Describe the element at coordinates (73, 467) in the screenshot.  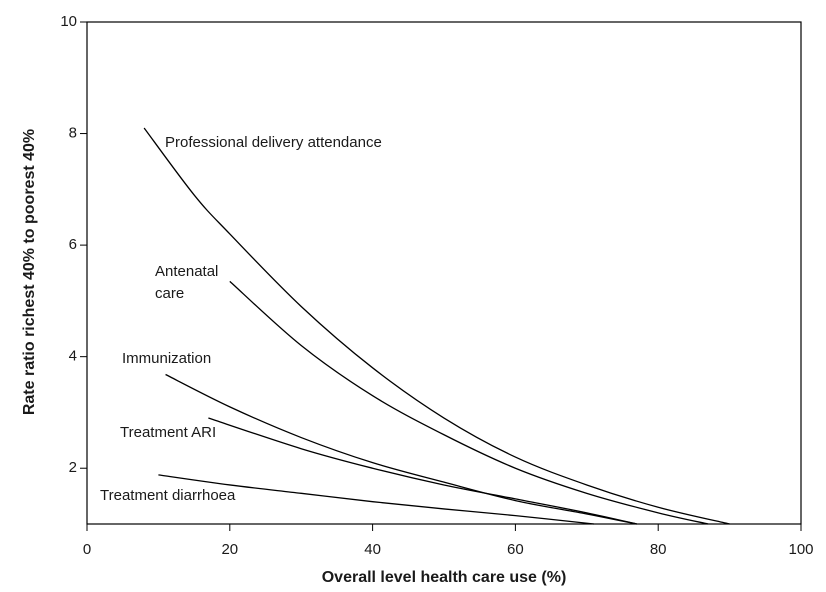
I see `y-tick-label: 2` at that location.